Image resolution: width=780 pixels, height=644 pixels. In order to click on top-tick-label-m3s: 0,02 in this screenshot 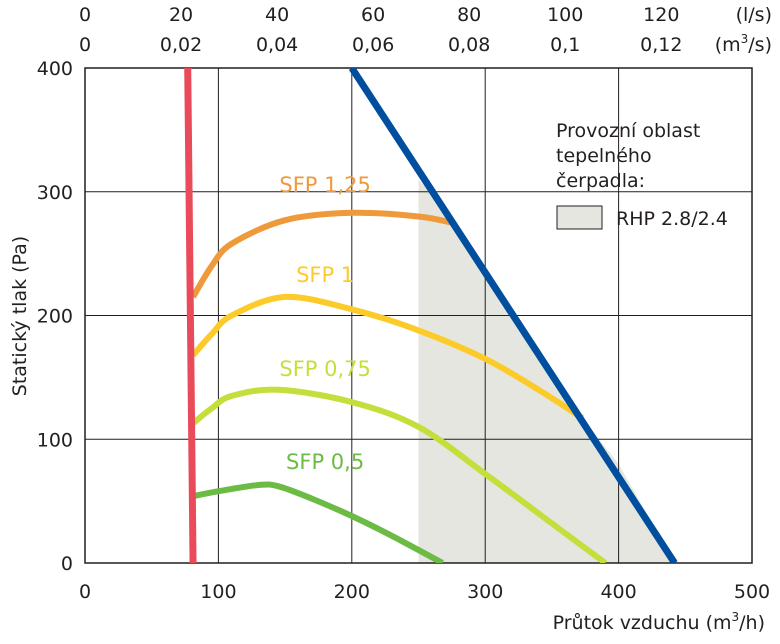, I will do `click(181, 45)`.